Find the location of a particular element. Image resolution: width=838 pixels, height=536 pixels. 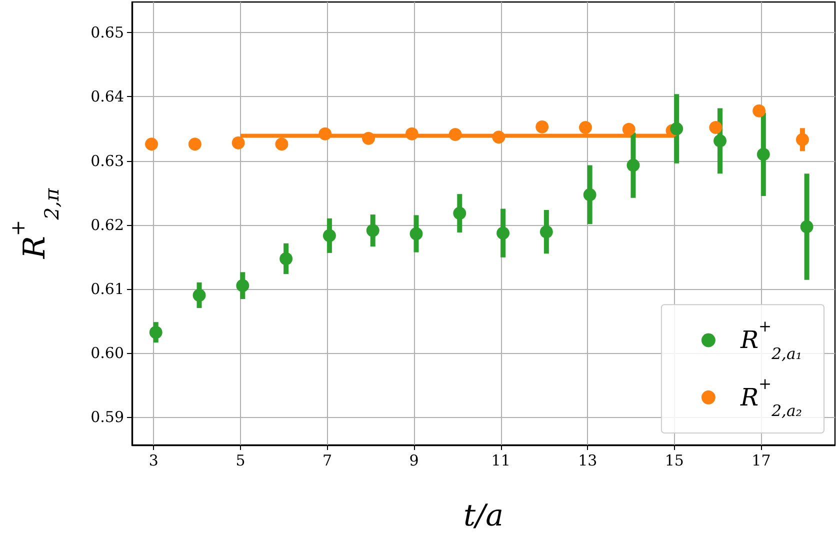

y-tick-label: 0.62 is located at coordinates (107, 225).